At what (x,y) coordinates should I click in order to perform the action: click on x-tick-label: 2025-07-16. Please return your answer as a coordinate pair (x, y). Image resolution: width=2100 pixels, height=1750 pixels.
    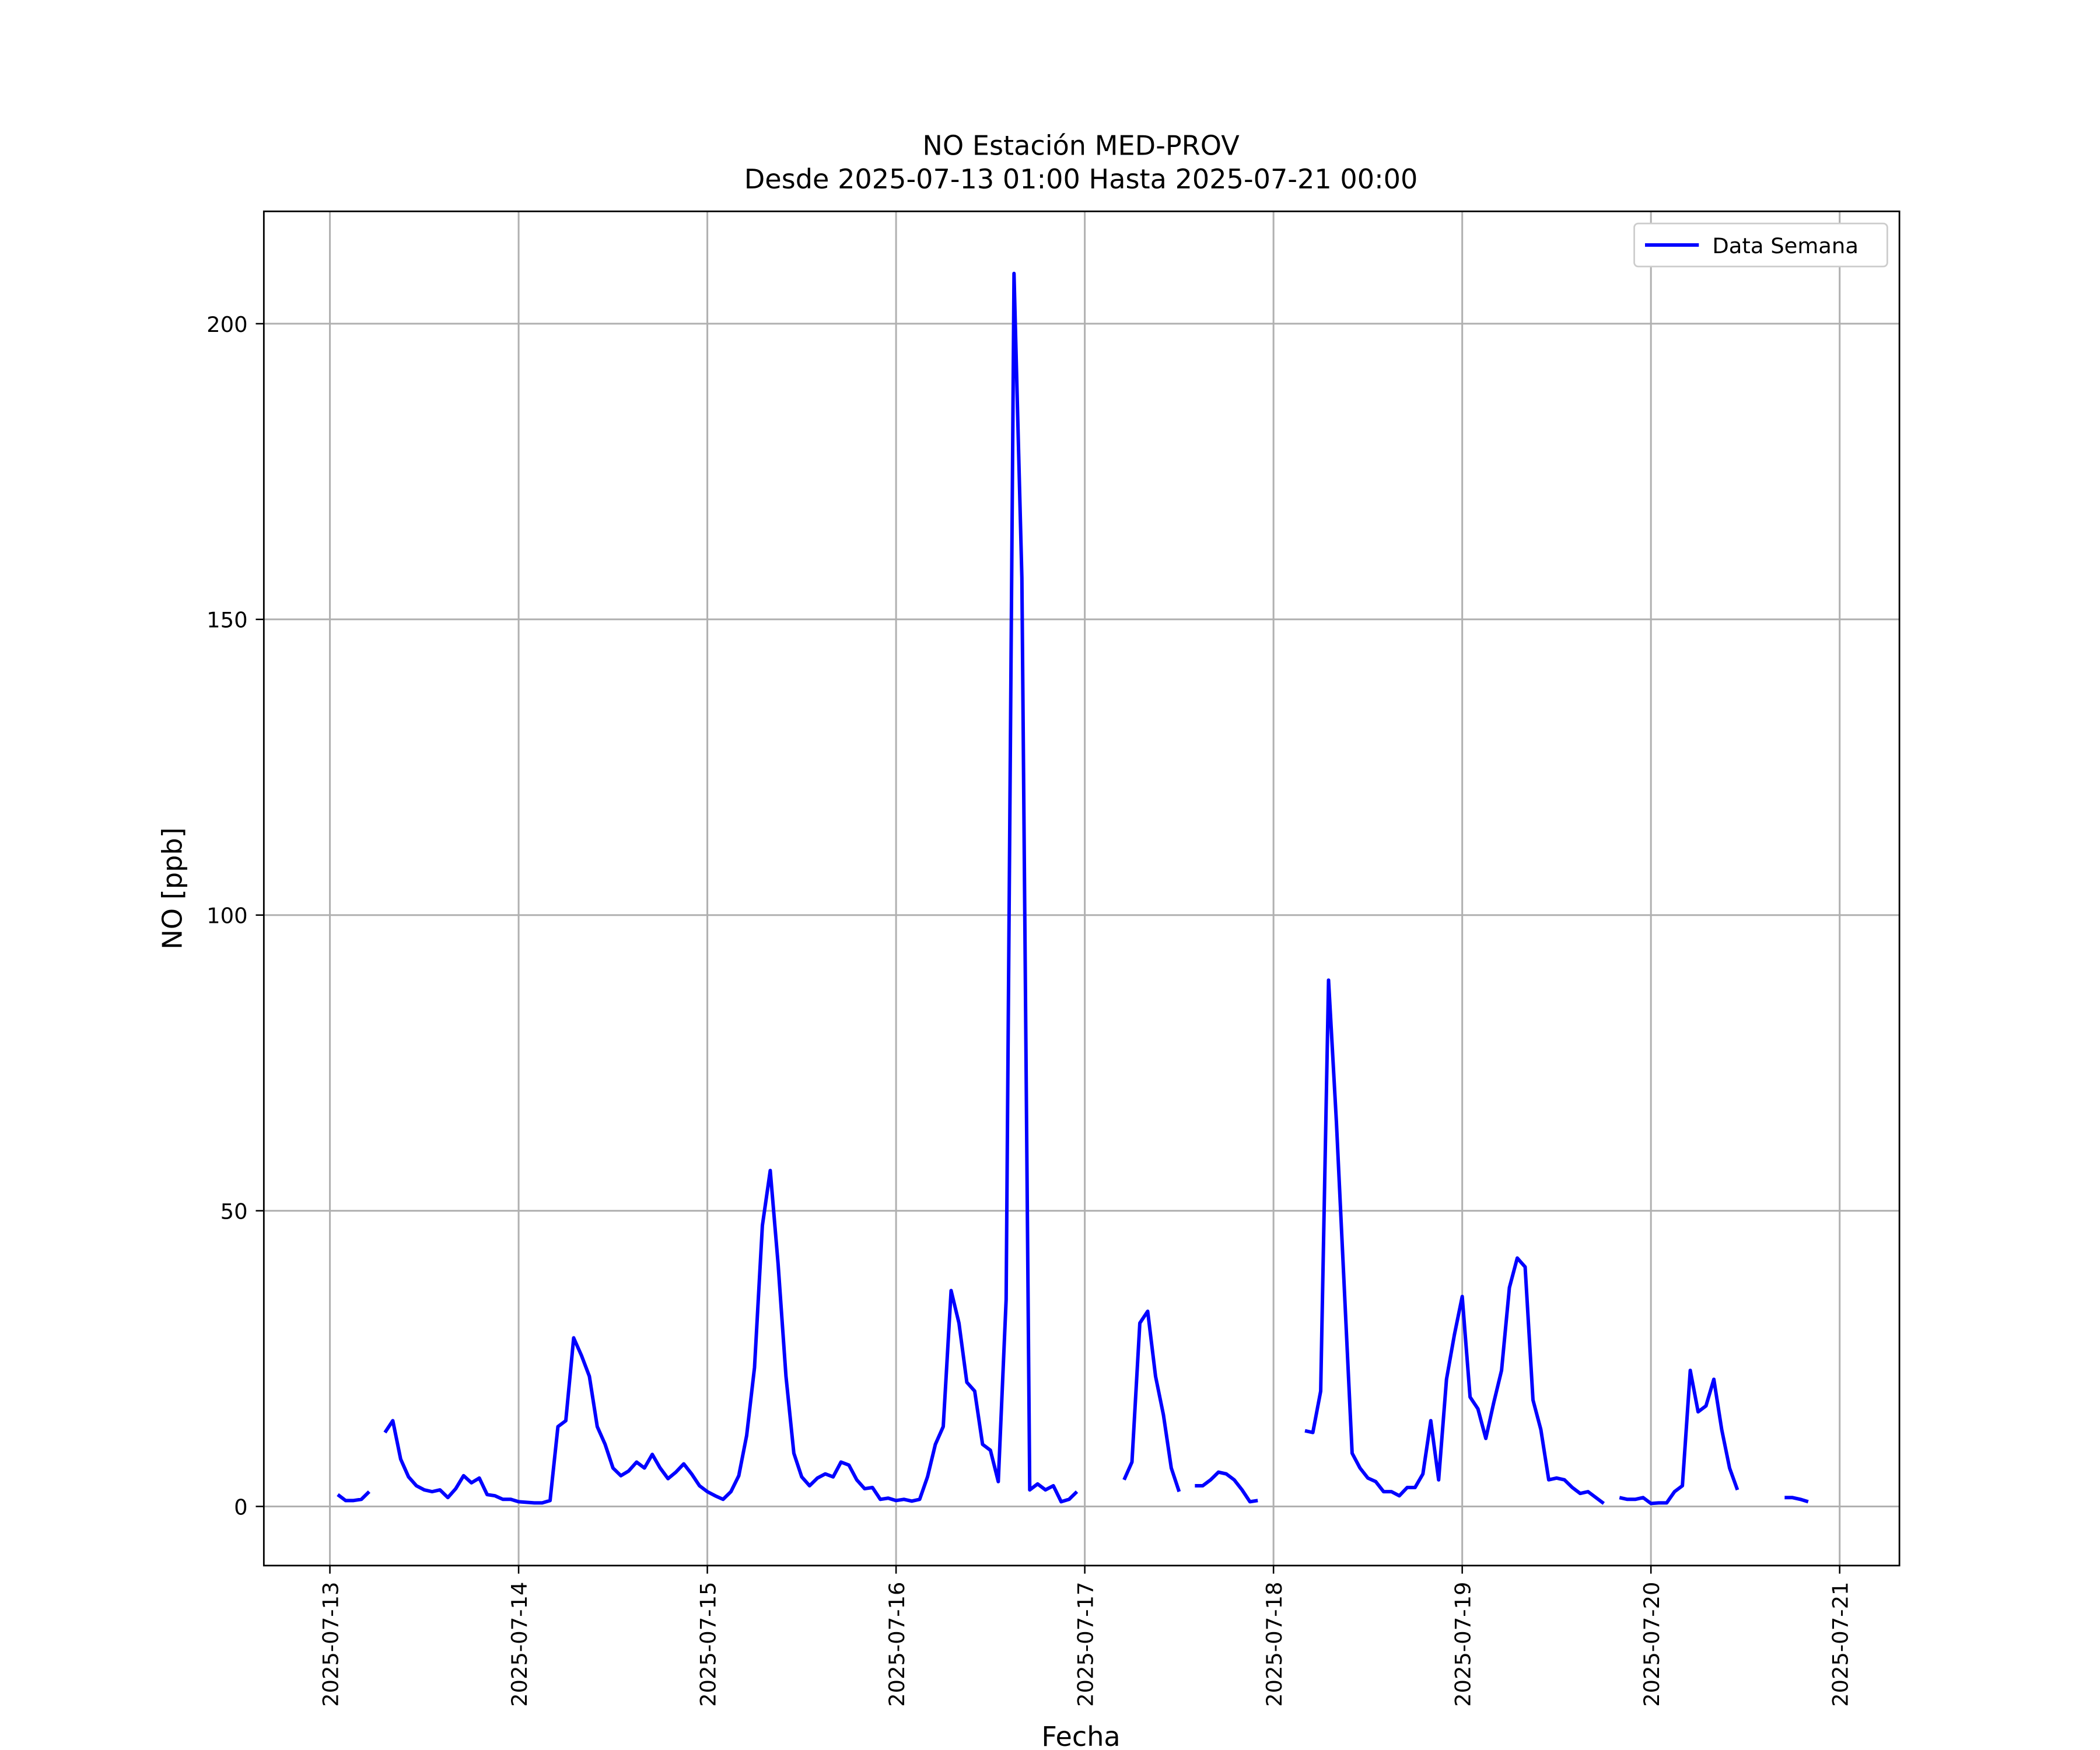
    Looking at the image, I should click on (896, 1644).